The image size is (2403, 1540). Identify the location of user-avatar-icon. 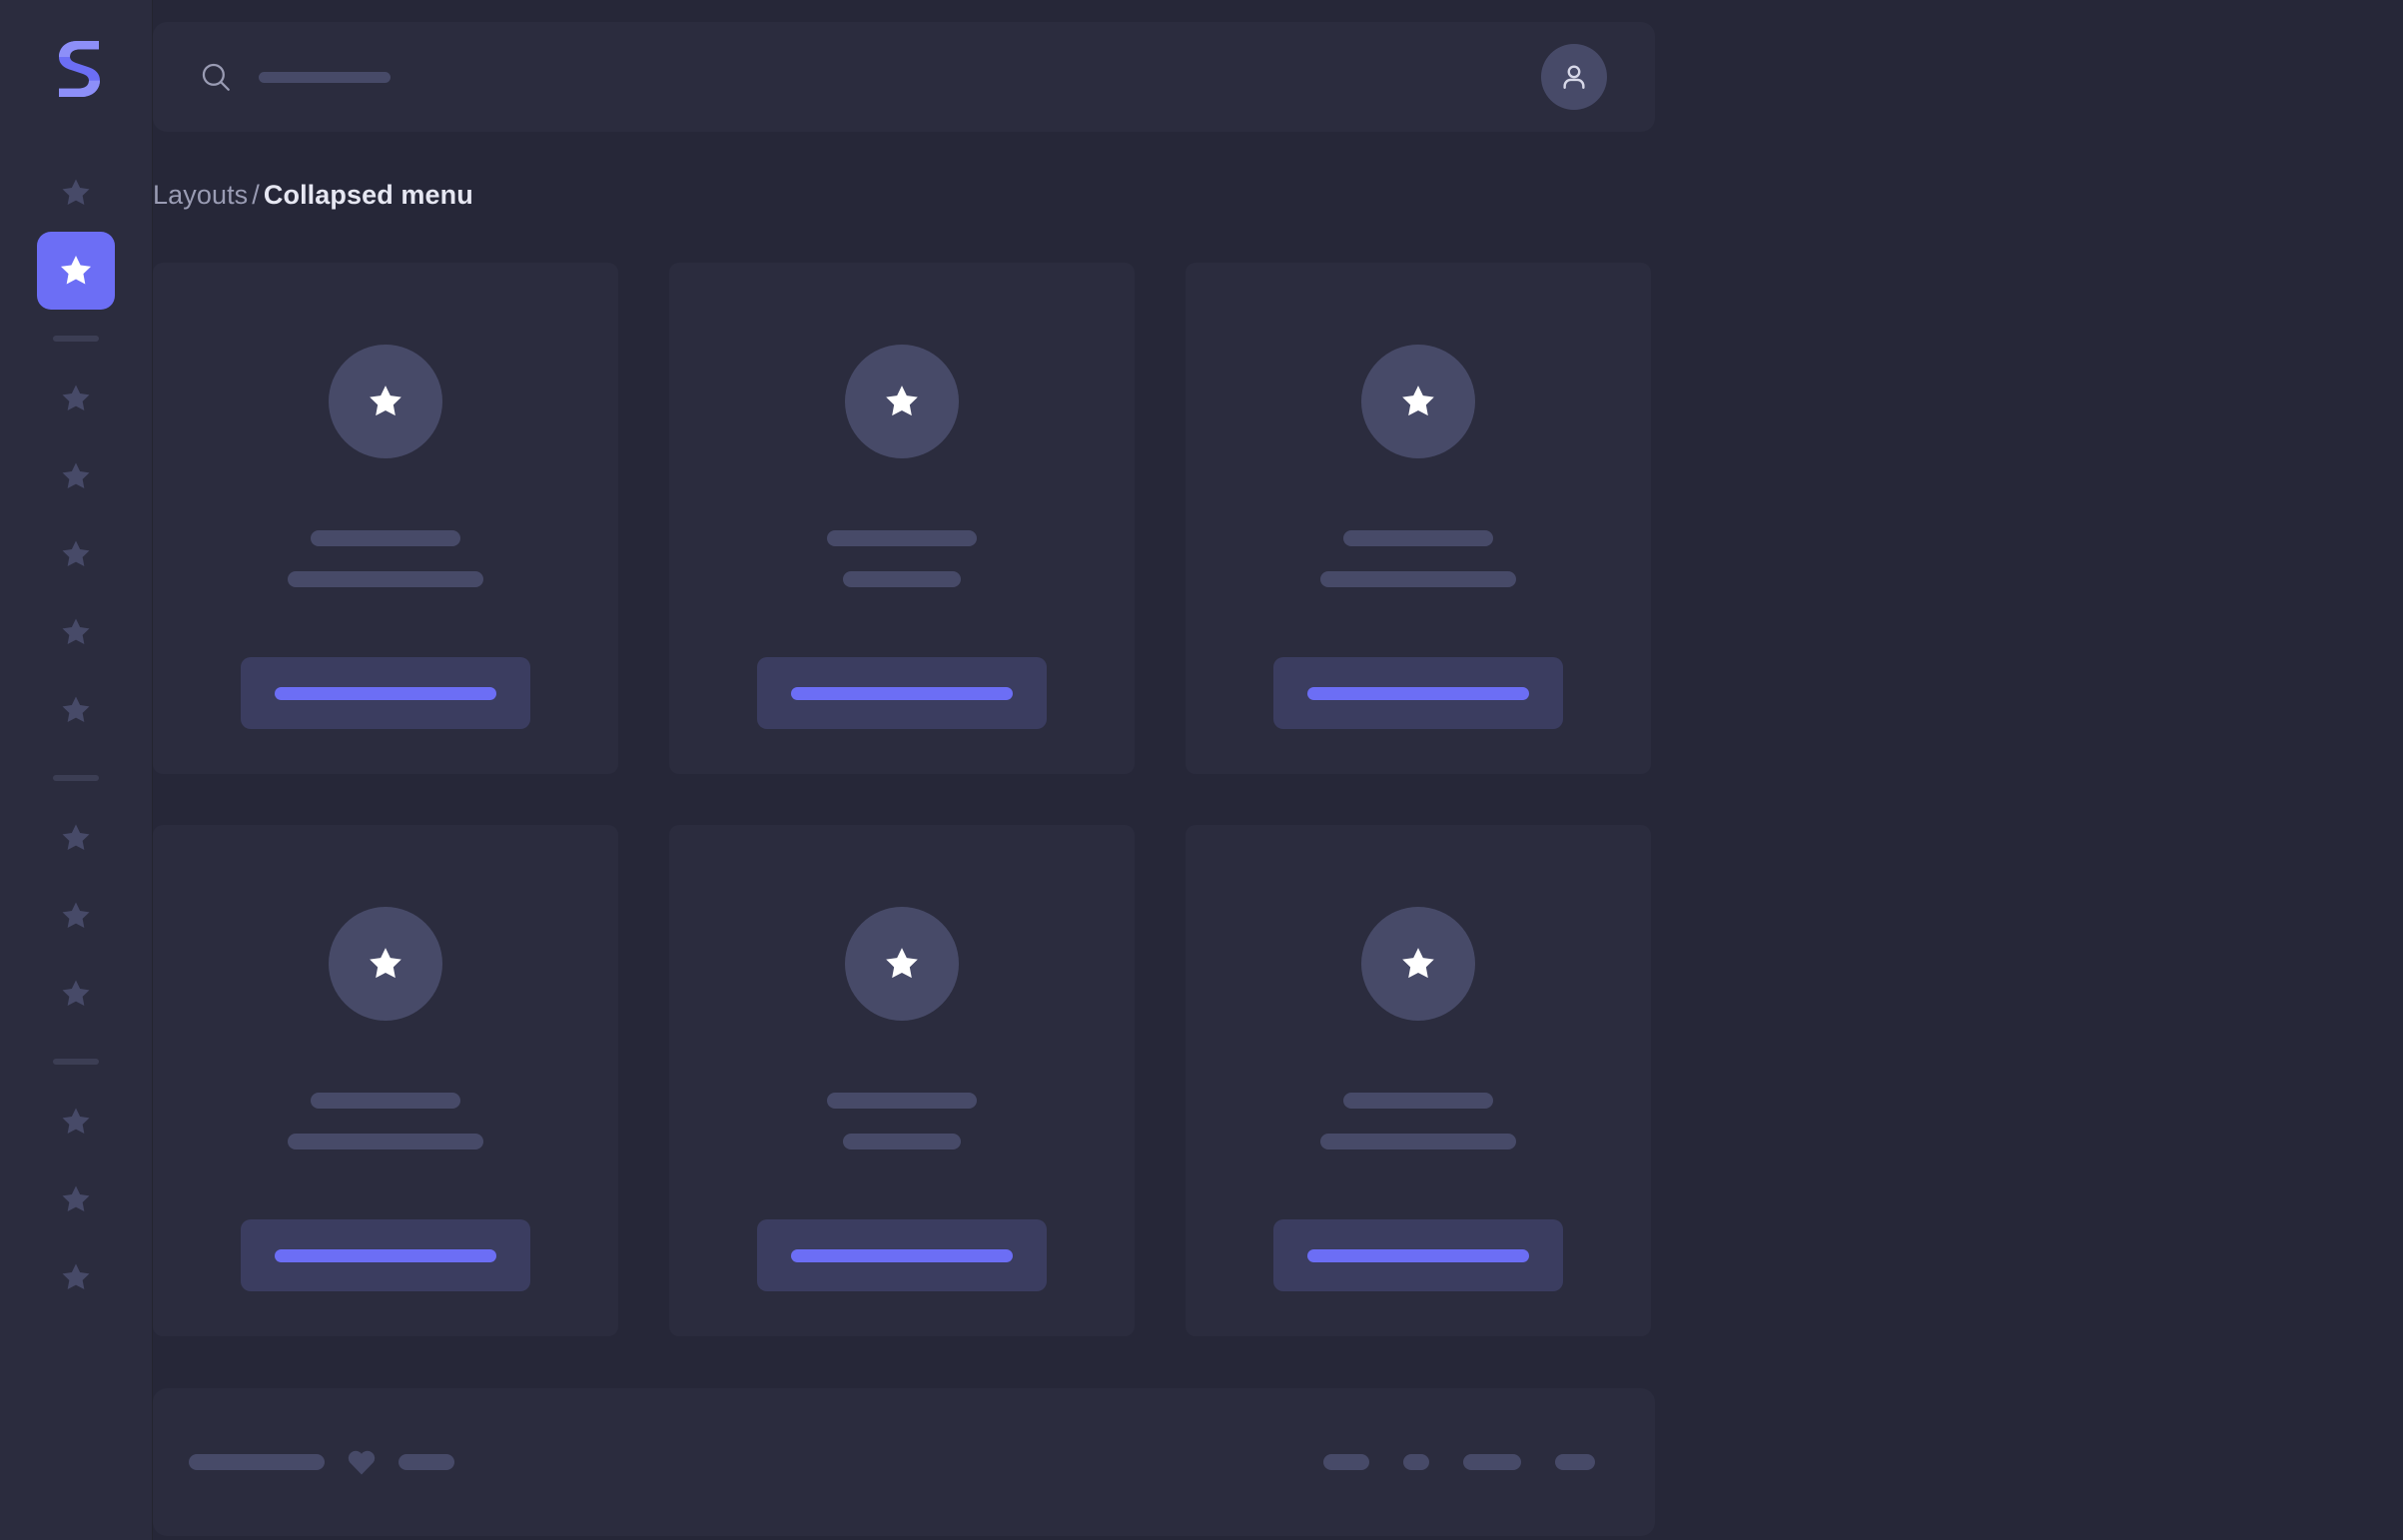
(1574, 77).